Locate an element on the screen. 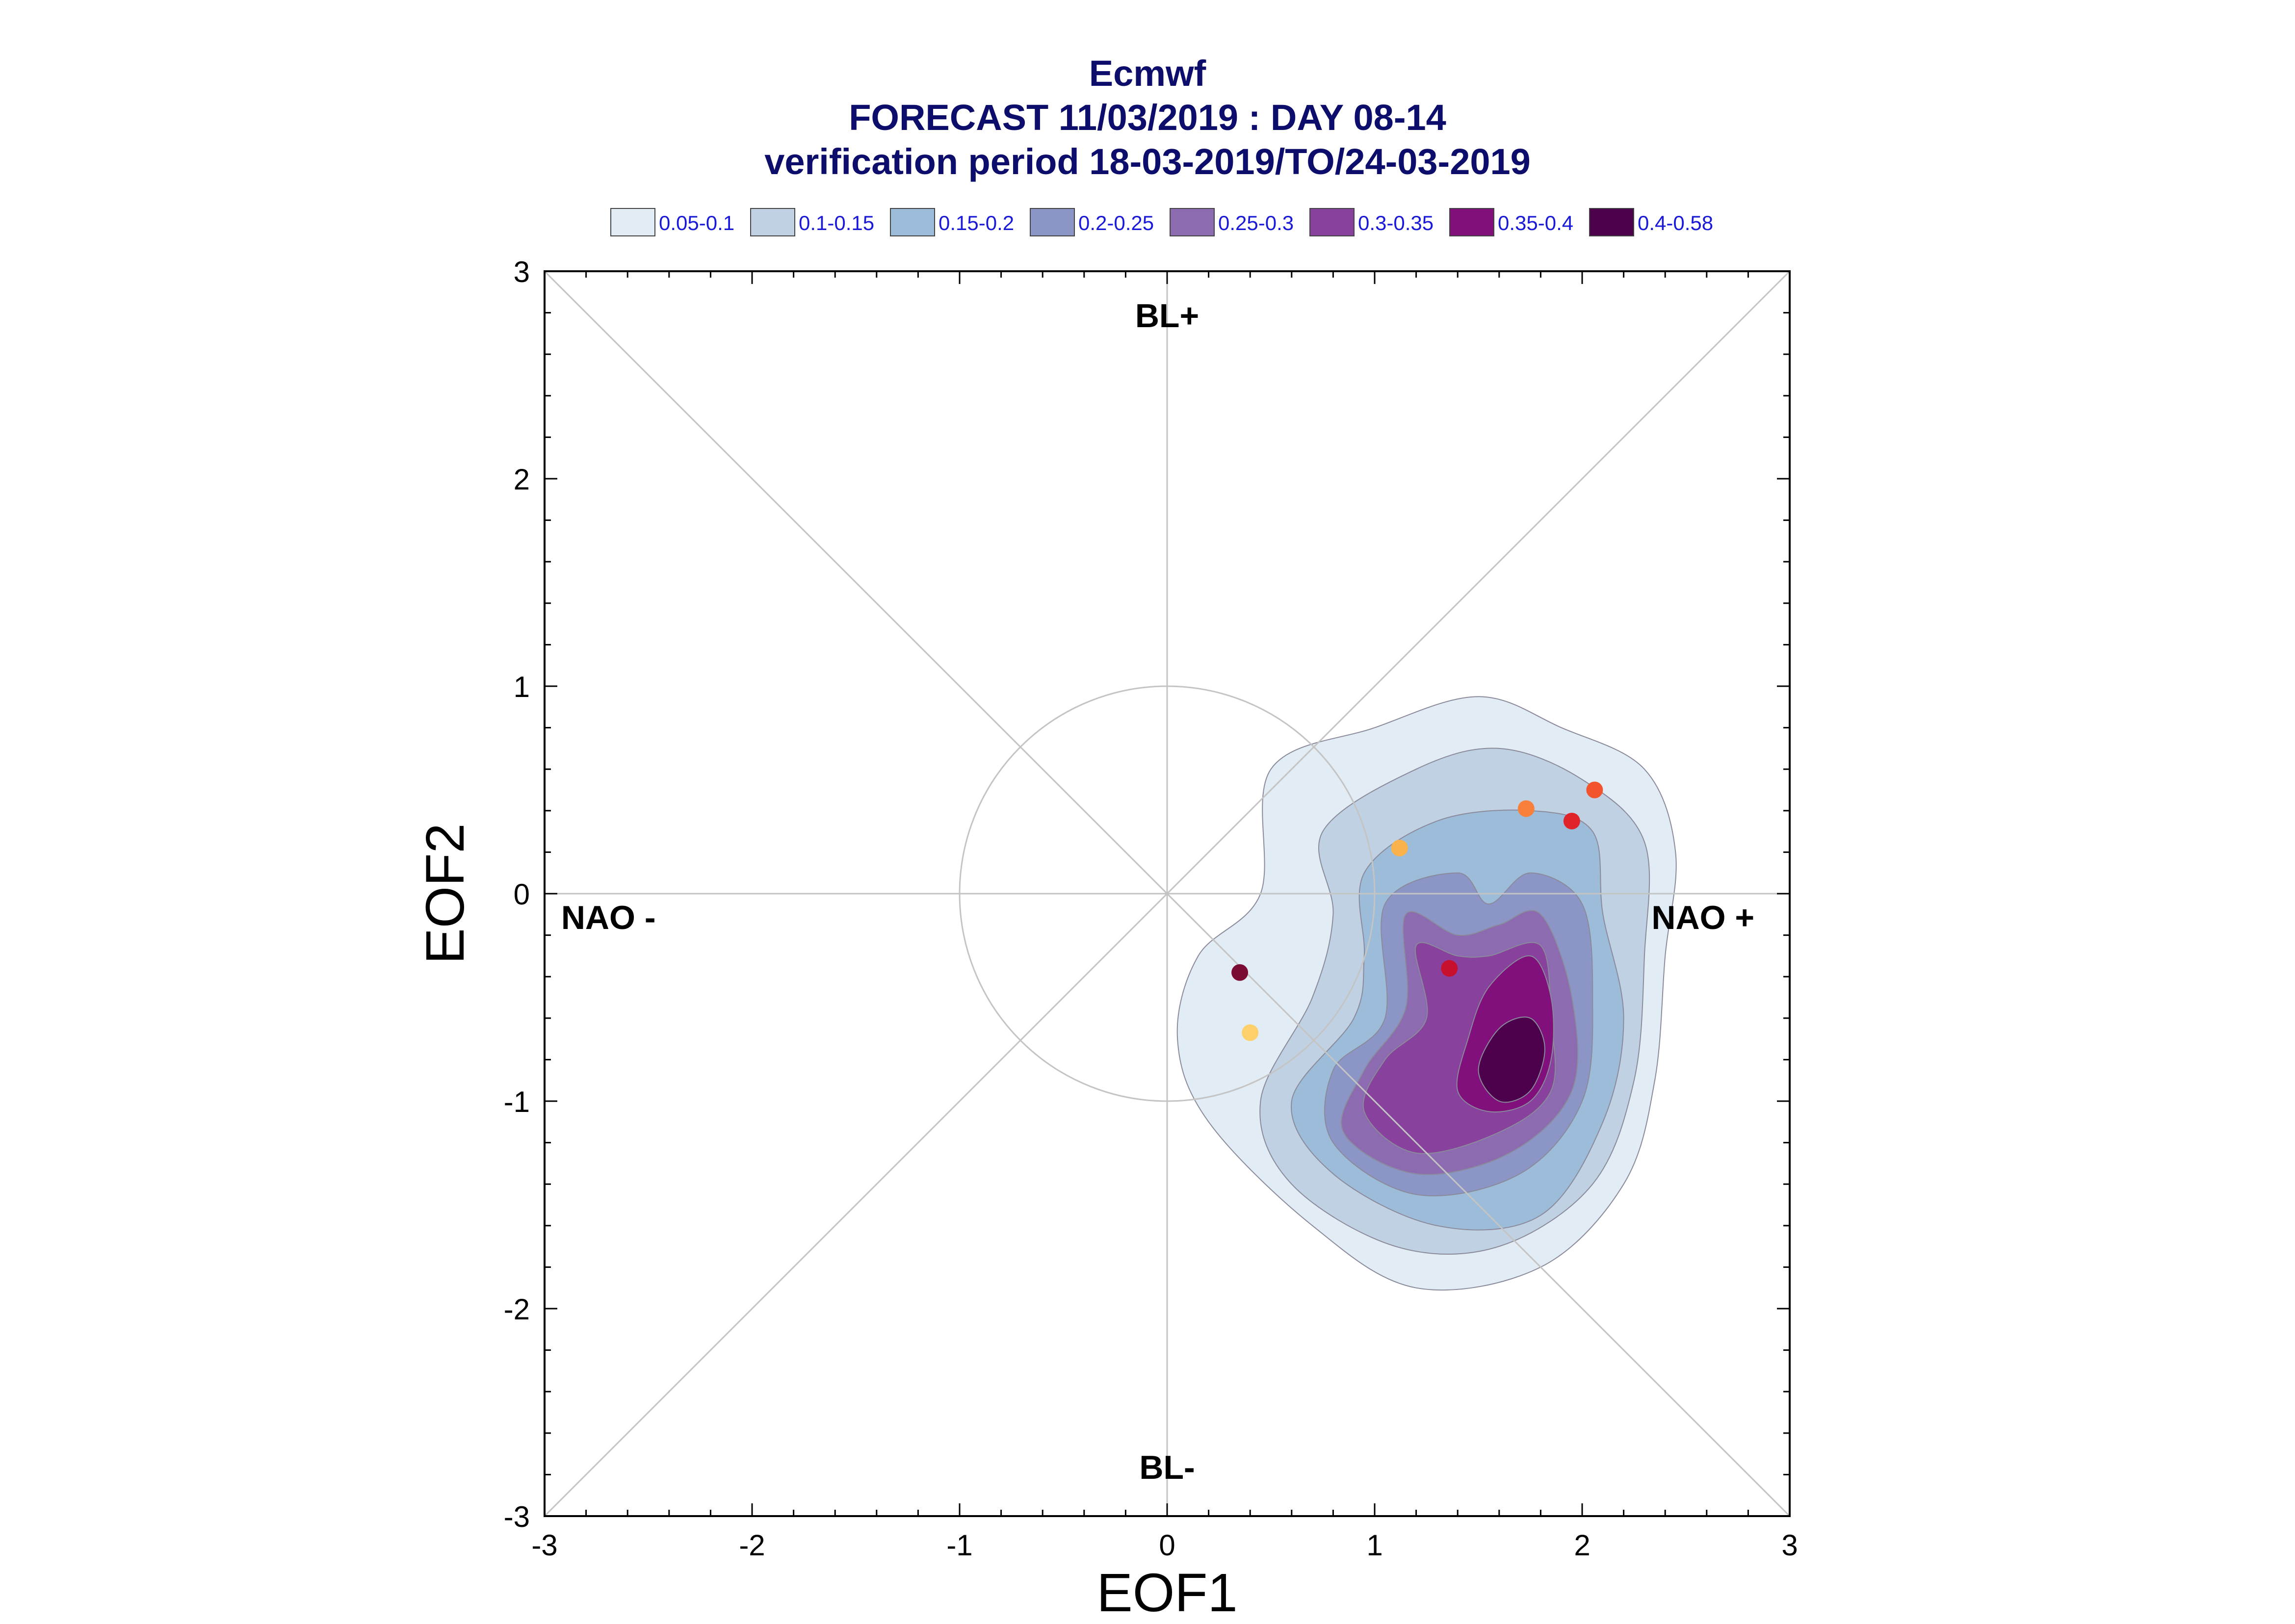 Image resolution: width=2295 pixels, height=1624 pixels. y-axis-title: EOF2 is located at coordinates (445, 893).